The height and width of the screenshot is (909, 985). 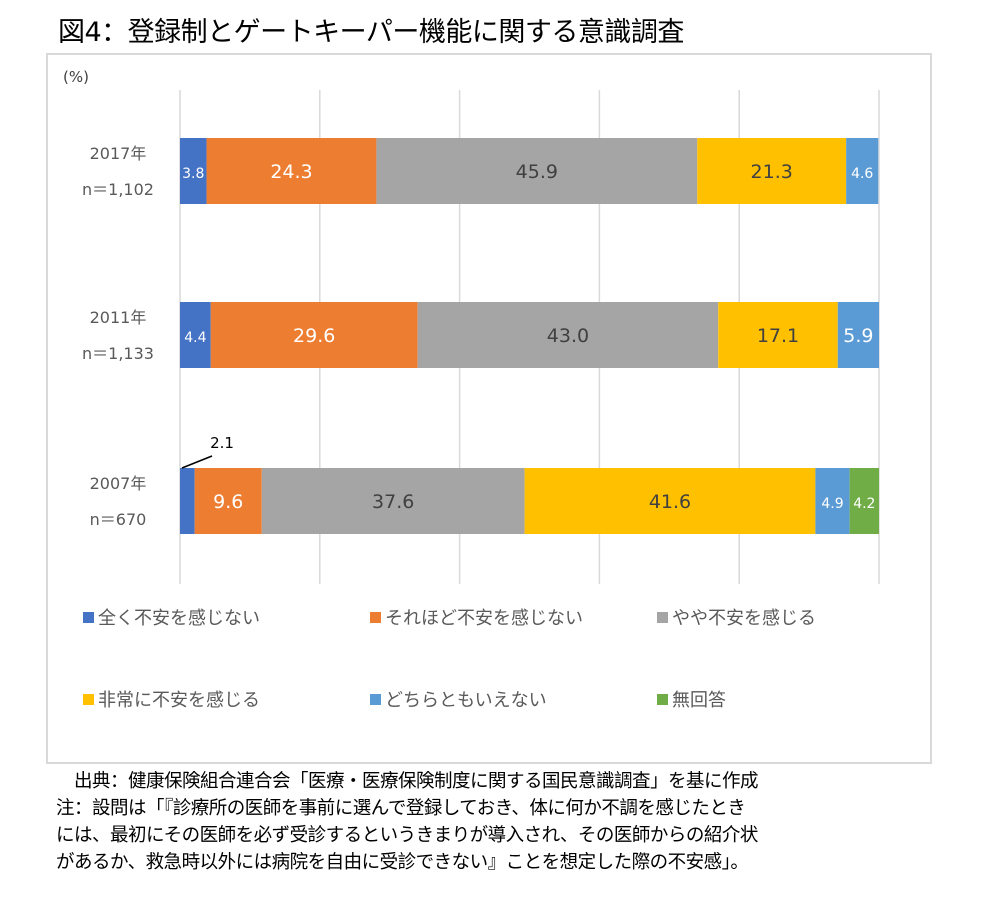 I want to click on data-label: 17.1, so click(x=778, y=336).